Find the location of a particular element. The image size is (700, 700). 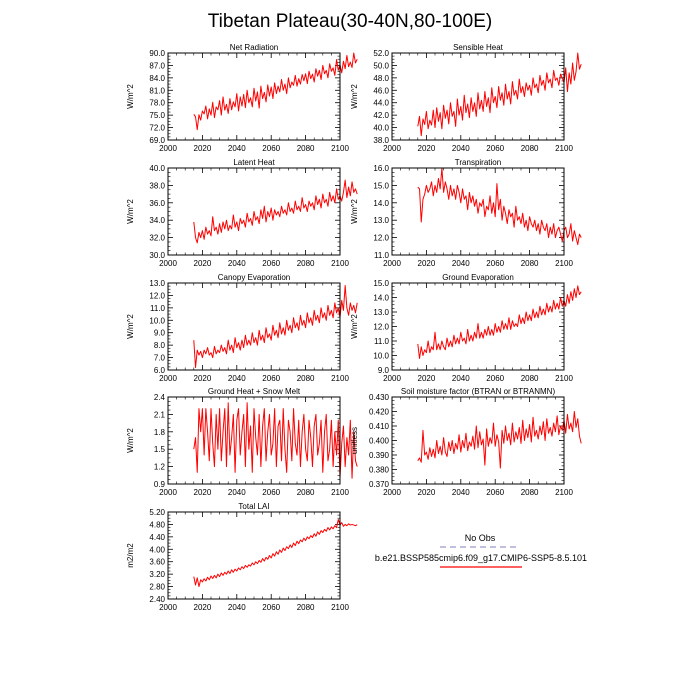

y-tick-label: 4.00 is located at coordinates (157, 549).